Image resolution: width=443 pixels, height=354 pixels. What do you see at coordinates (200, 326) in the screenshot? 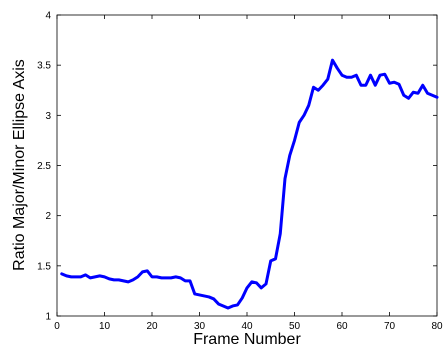
I see `x-tick-label: 30` at bounding box center [200, 326].